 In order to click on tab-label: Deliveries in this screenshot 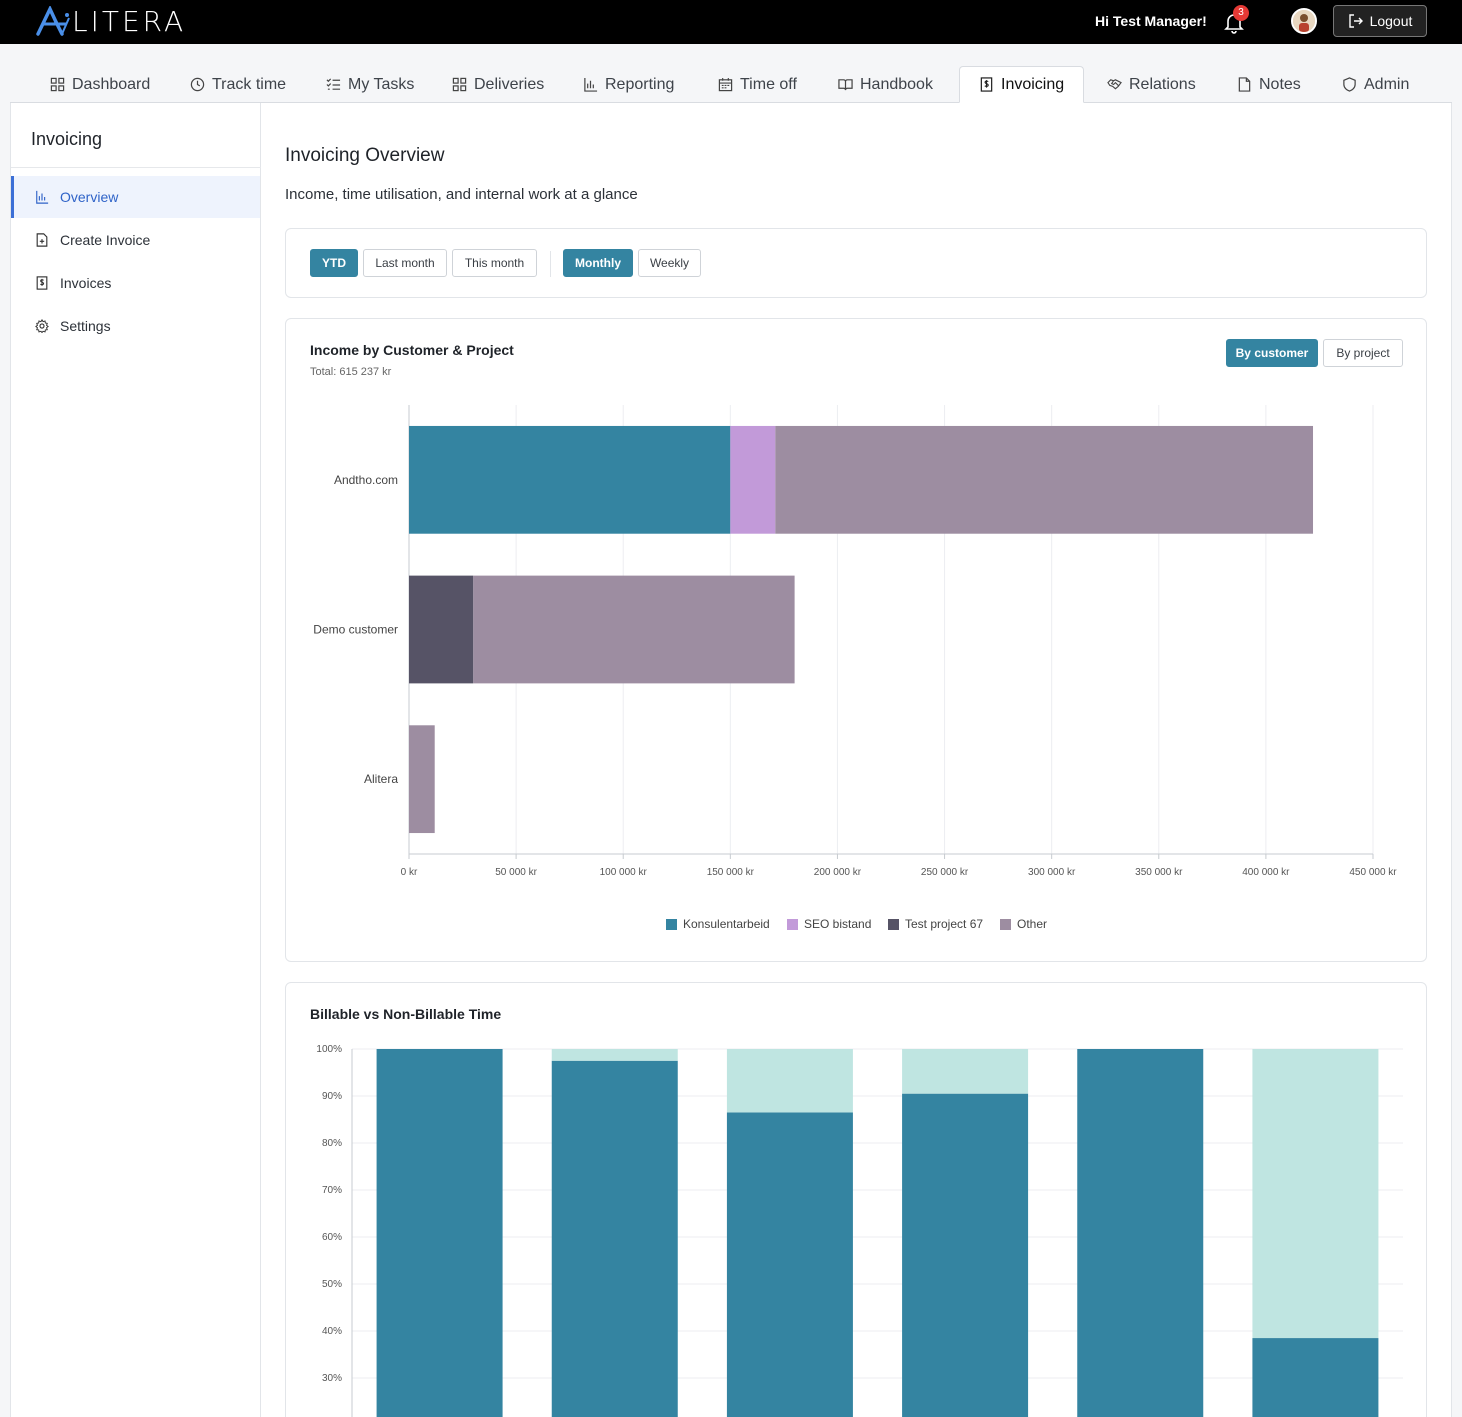, I will do `click(509, 84)`.